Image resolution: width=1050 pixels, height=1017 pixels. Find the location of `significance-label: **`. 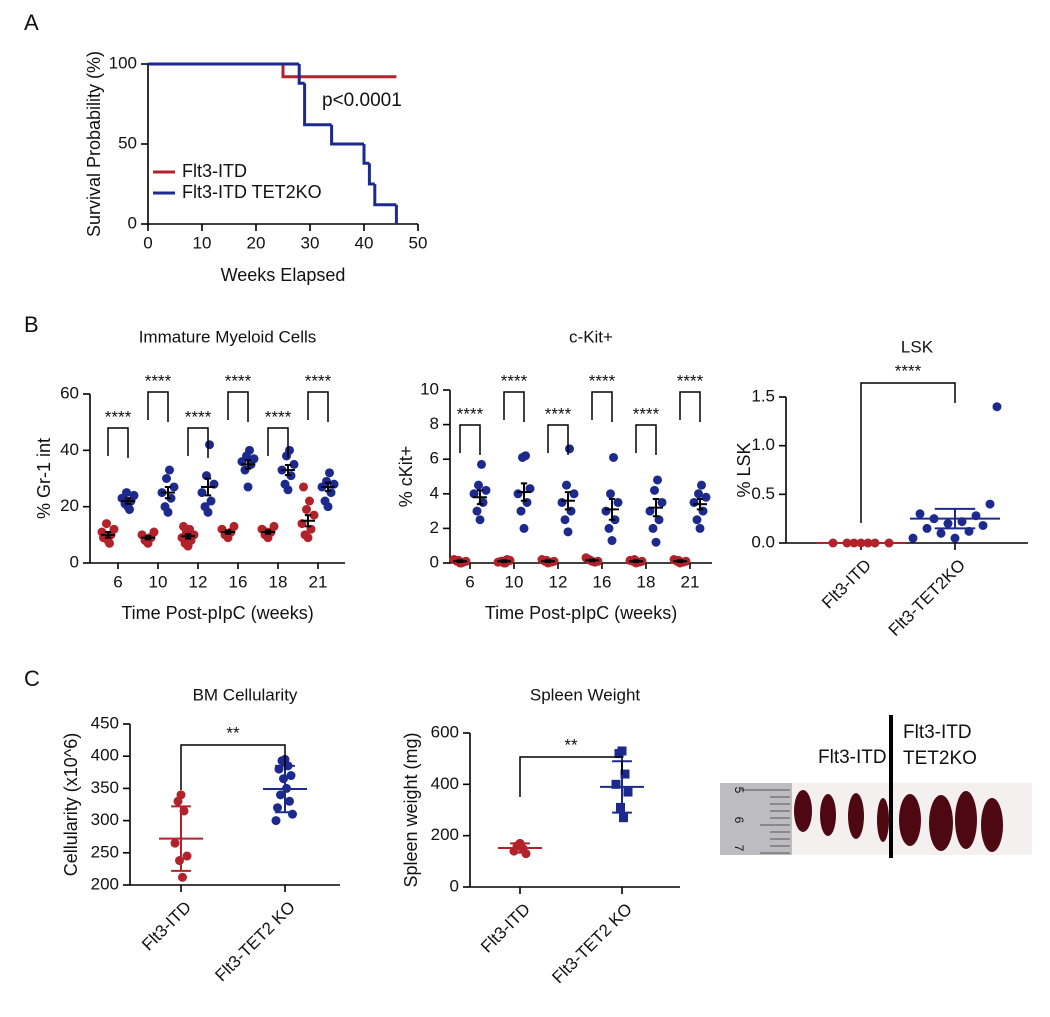

significance-label: ** is located at coordinates (233, 732).